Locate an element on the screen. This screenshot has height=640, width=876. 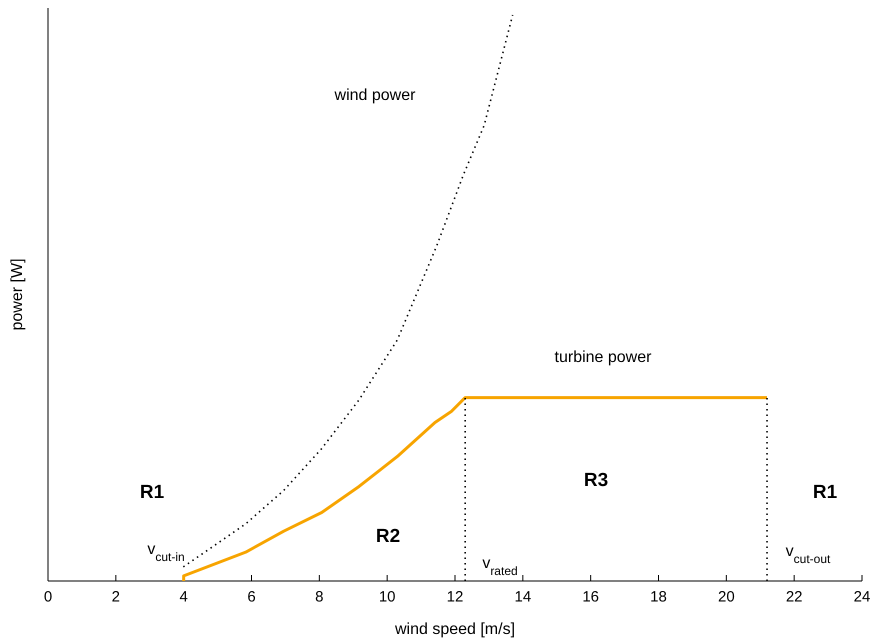
x-axis-title: wind speed [m/s] is located at coordinates (455, 629).